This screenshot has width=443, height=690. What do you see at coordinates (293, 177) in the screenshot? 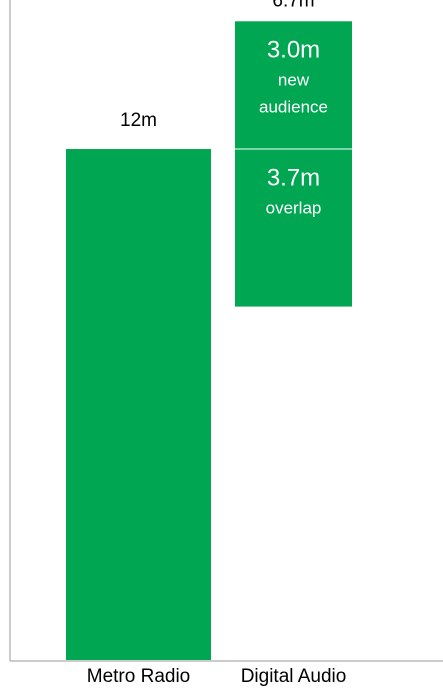
I see `segment-value-label: 3.7m` at bounding box center [293, 177].